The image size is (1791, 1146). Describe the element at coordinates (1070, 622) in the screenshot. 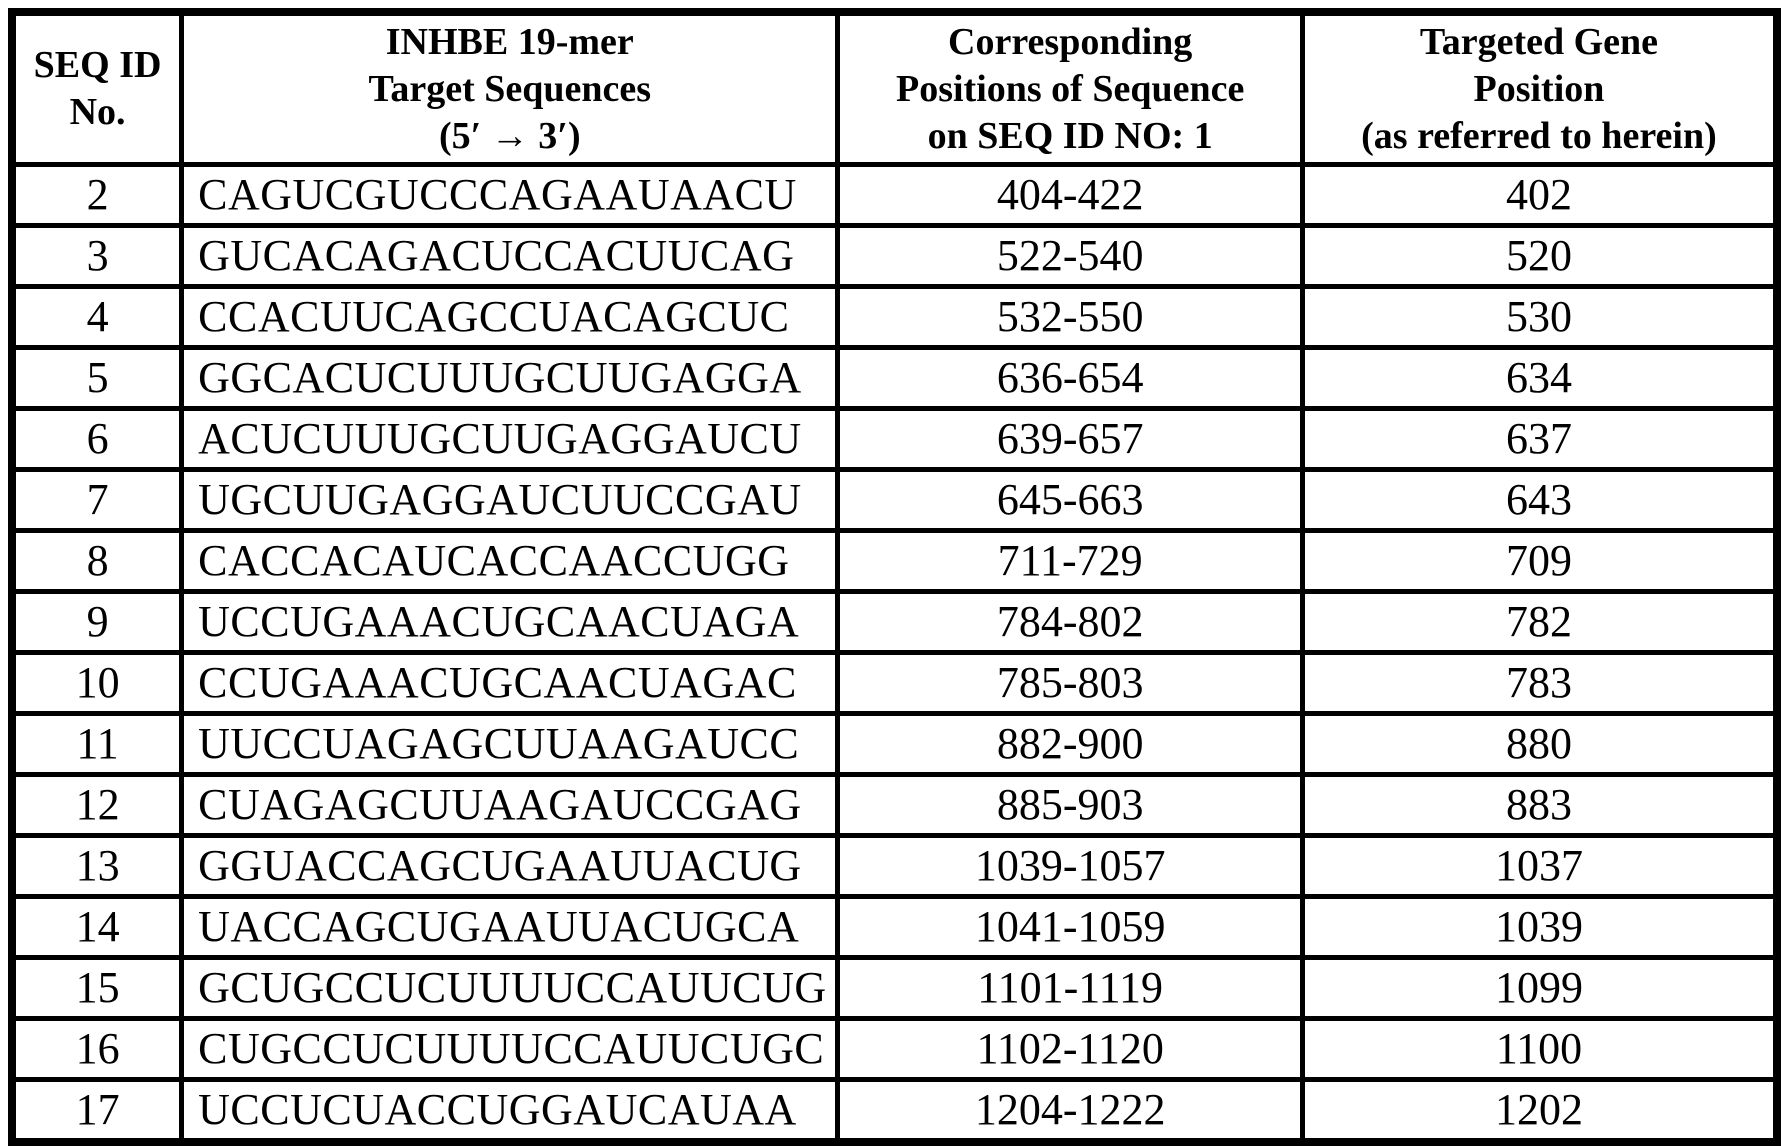

I see `positions-cell: 784-802` at that location.